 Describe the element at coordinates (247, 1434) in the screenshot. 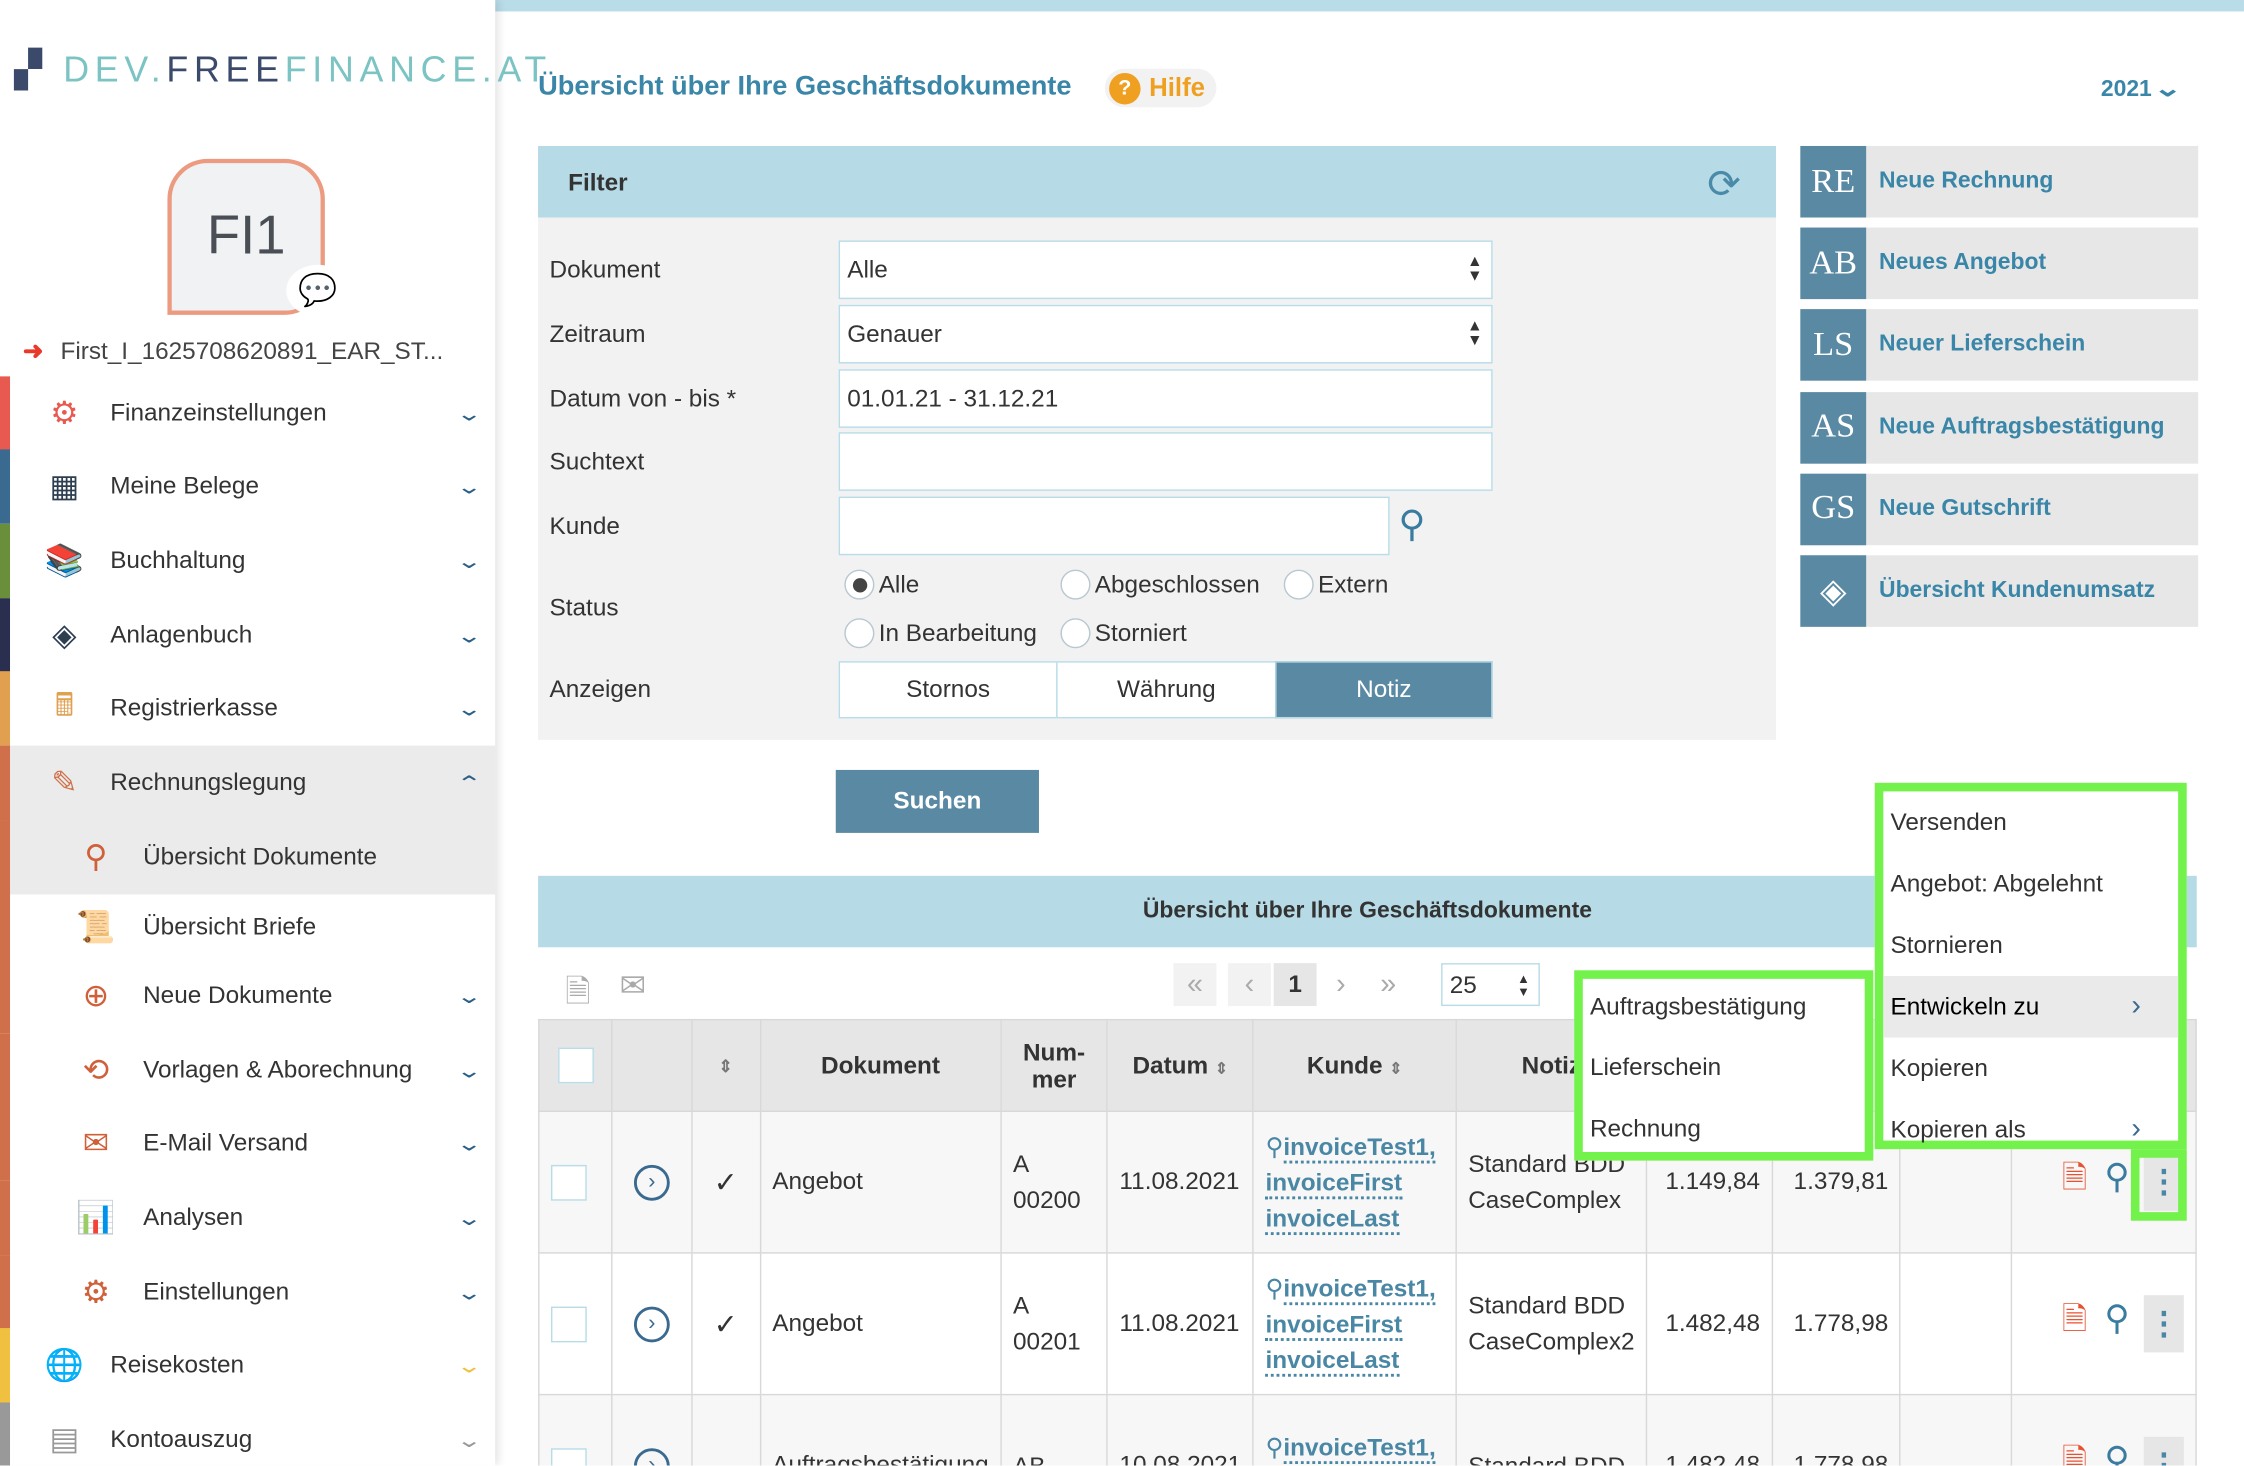

I see `sidebar-item-kontoauszug: ▤ Kontoauszug ⌄` at that location.